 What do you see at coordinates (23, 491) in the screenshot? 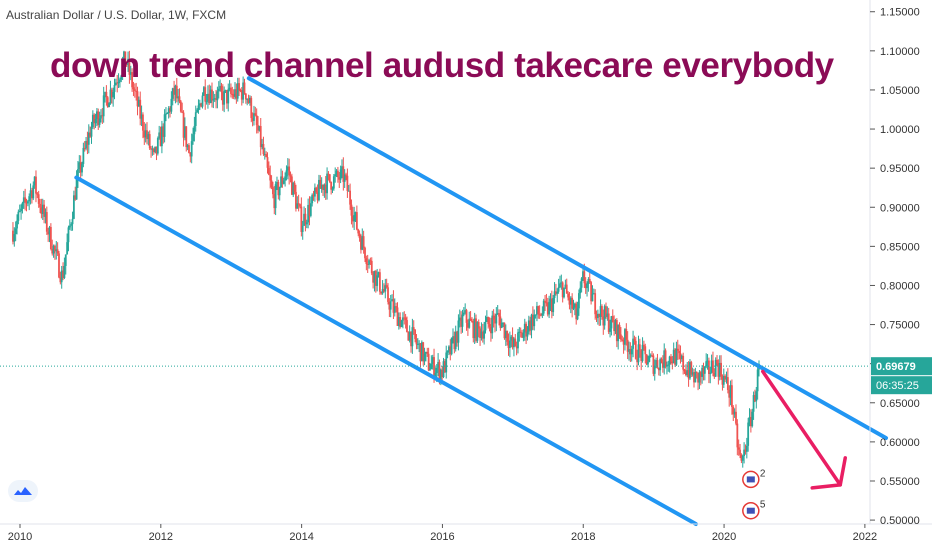
I see `tradingview-logo-icon` at bounding box center [23, 491].